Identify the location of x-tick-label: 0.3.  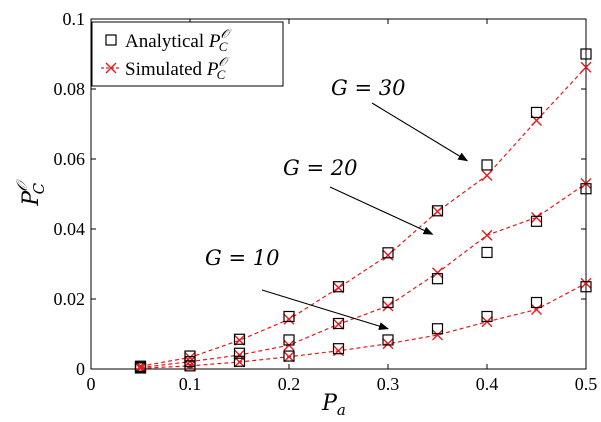
(388, 384).